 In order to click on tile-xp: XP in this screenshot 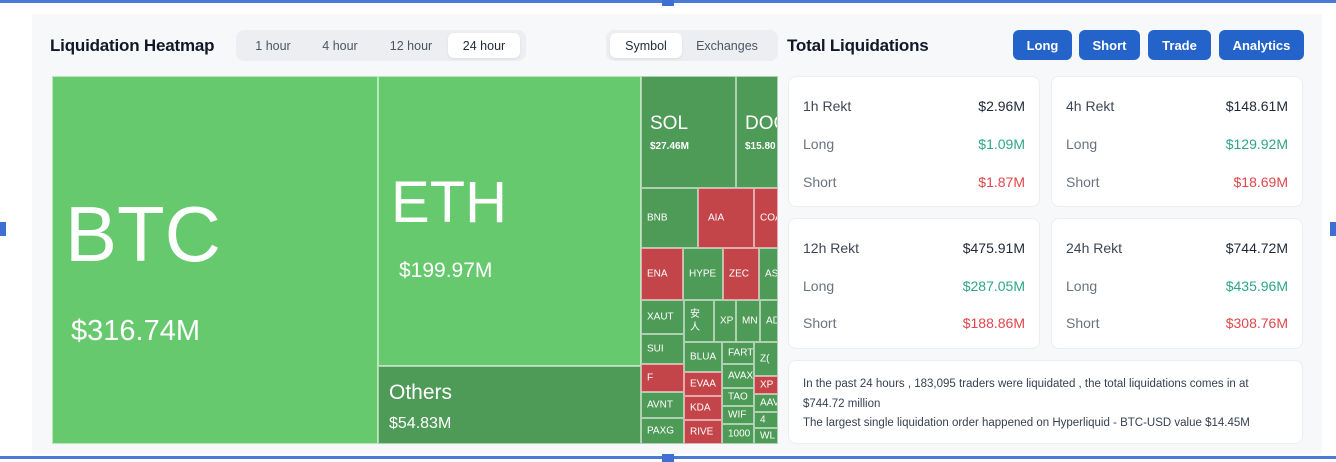, I will do `click(725, 321)`.